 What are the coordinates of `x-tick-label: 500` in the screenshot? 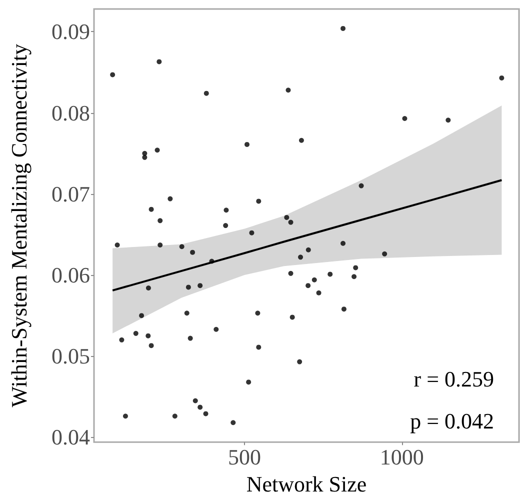 It's located at (244, 457).